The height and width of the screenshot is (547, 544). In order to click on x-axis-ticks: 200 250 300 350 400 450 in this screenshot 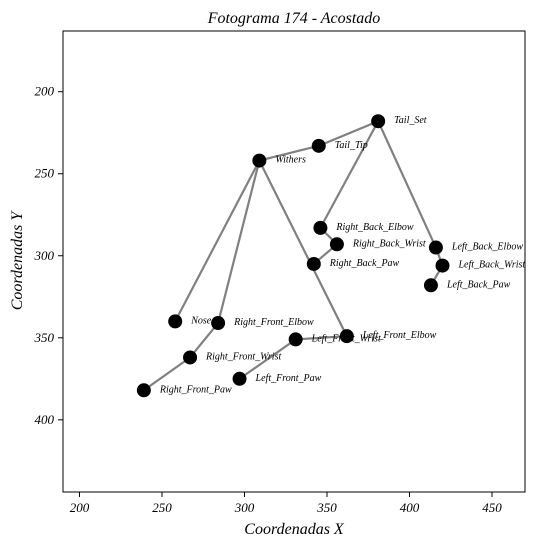, I will do `click(286, 503)`.